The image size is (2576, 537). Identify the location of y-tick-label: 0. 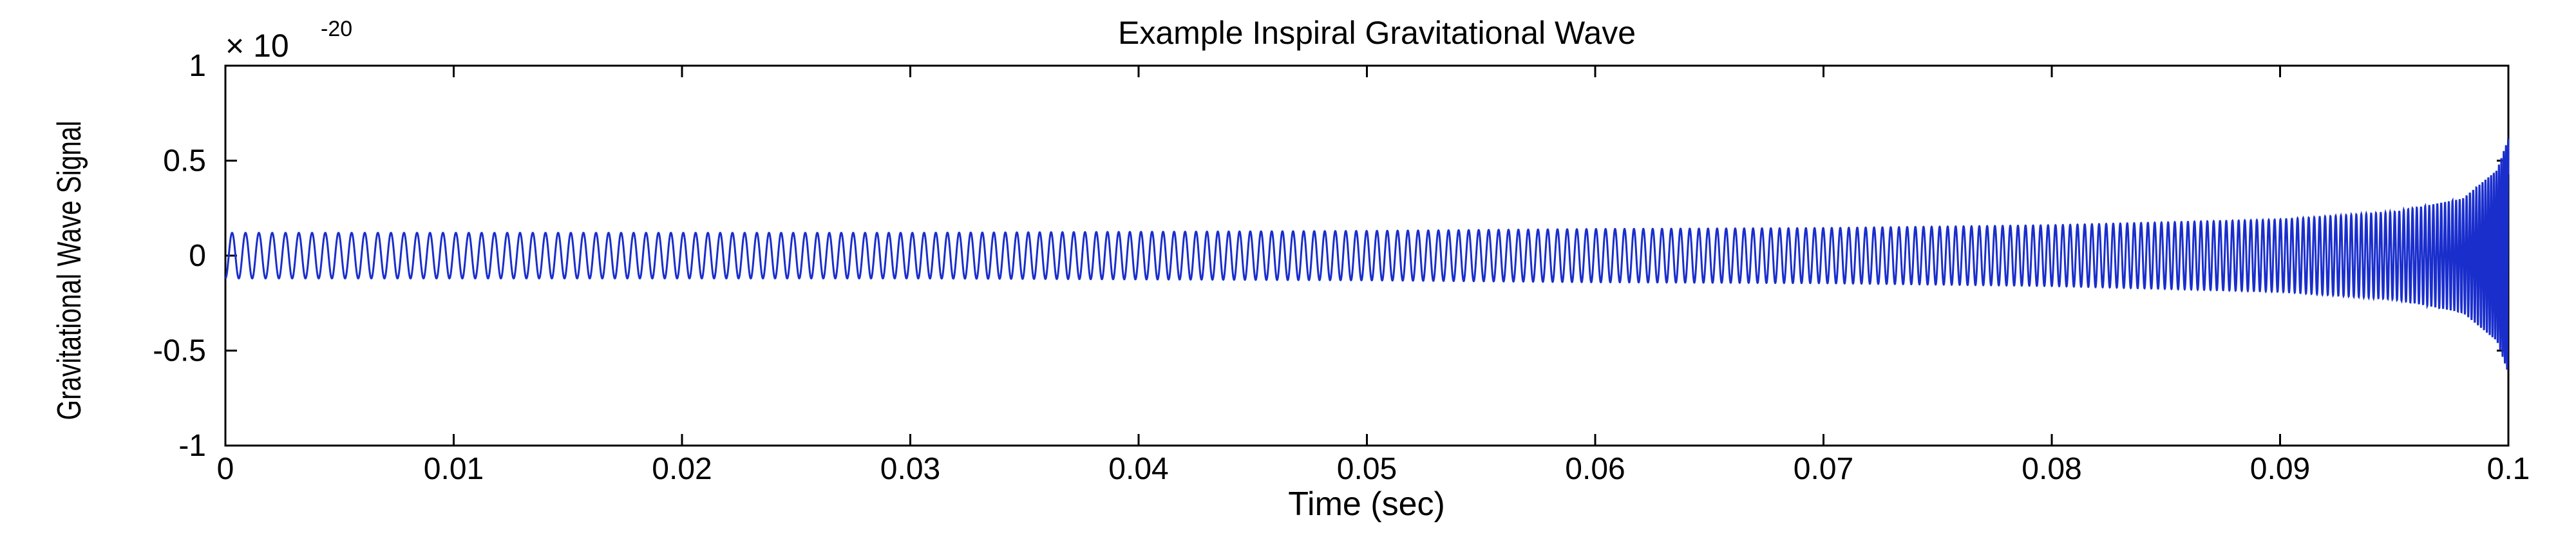
(198, 256).